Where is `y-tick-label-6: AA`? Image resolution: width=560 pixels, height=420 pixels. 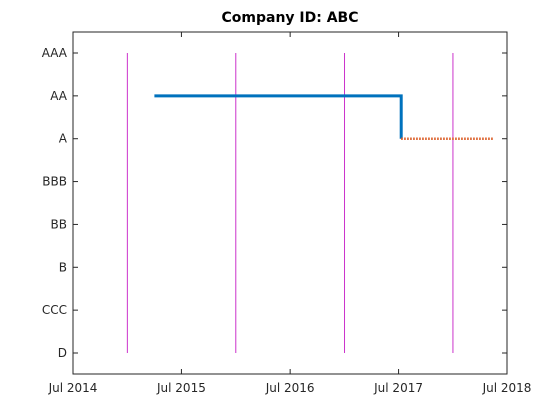 y-tick-label-6: AA is located at coordinates (59, 96).